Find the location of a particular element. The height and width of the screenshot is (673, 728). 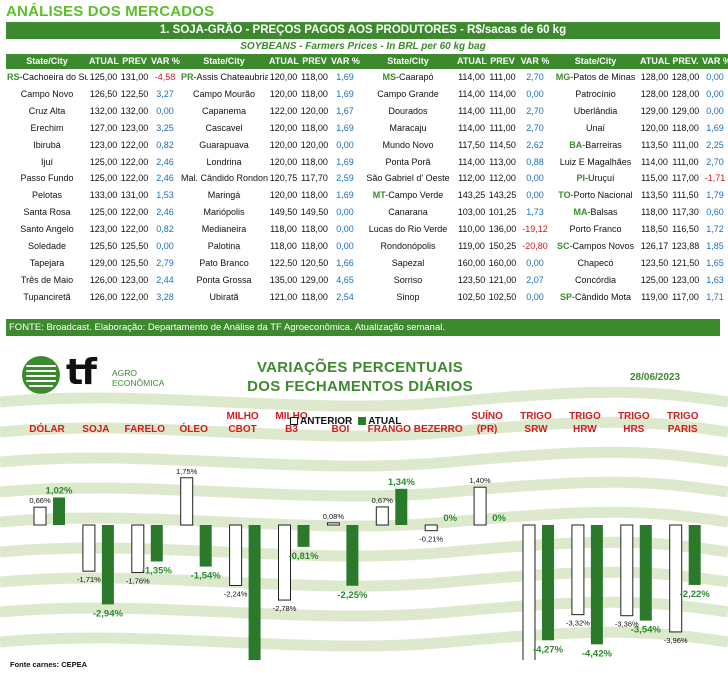

city-cell: Três de Maio is located at coordinates (47, 280).